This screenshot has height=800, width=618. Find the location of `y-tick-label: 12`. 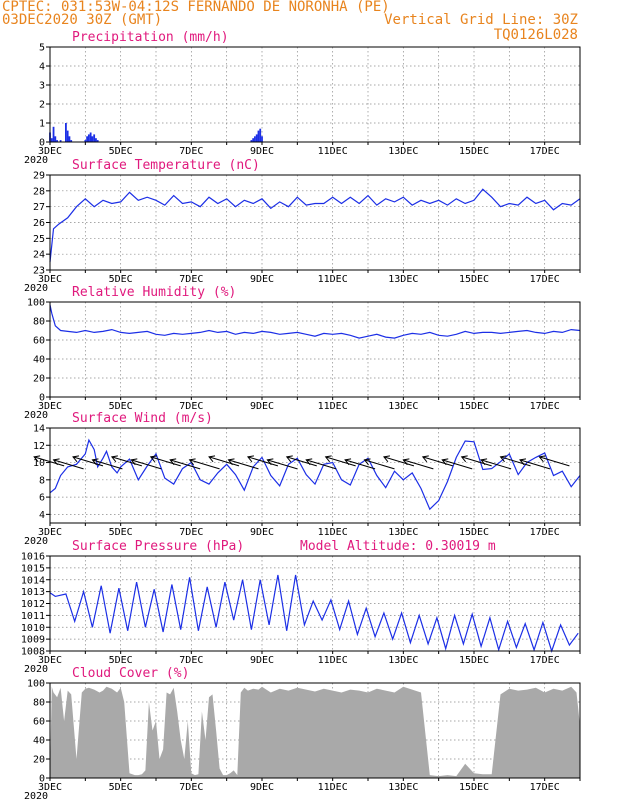

y-tick-label: 12 is located at coordinates (39, 446).